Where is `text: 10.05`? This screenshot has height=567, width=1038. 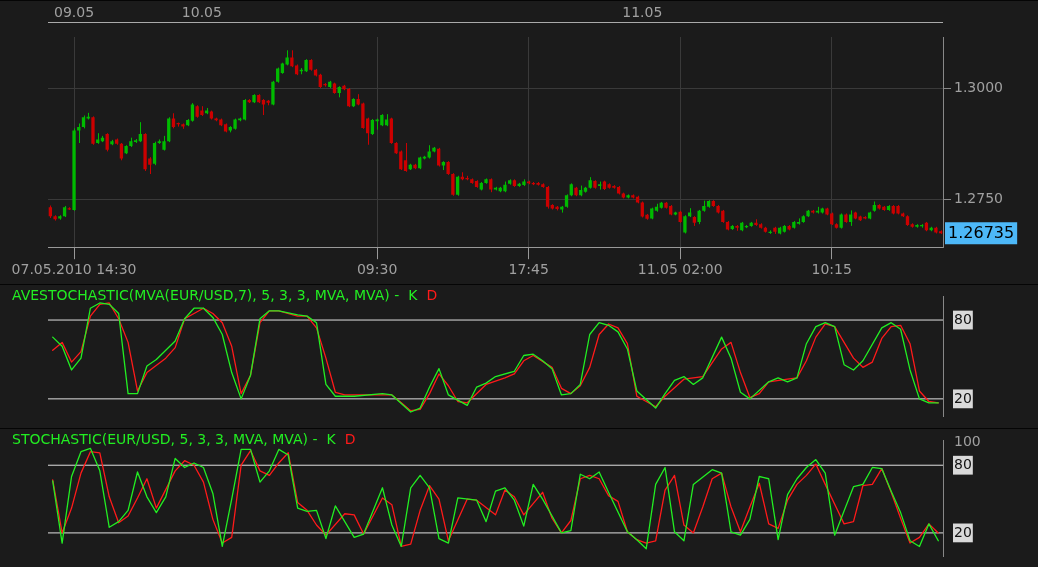
text: 10.05 is located at coordinates (201, 12).